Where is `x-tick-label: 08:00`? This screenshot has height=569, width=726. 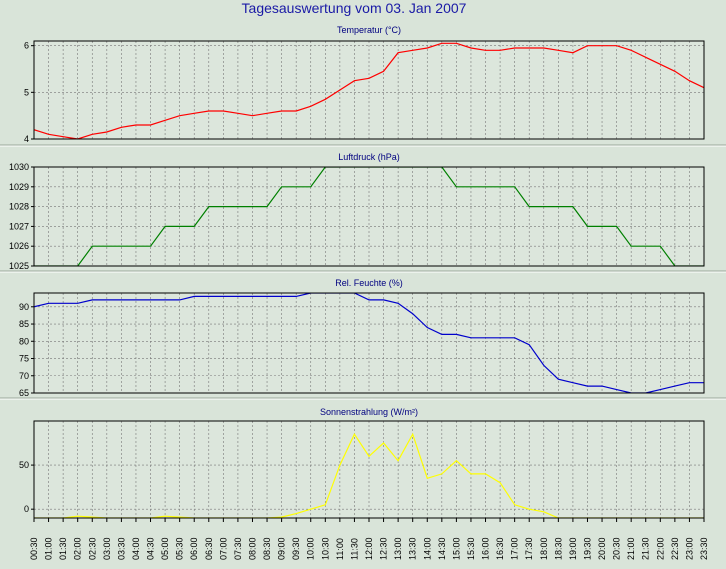
x-tick-label: 08:00 is located at coordinates (252, 548).